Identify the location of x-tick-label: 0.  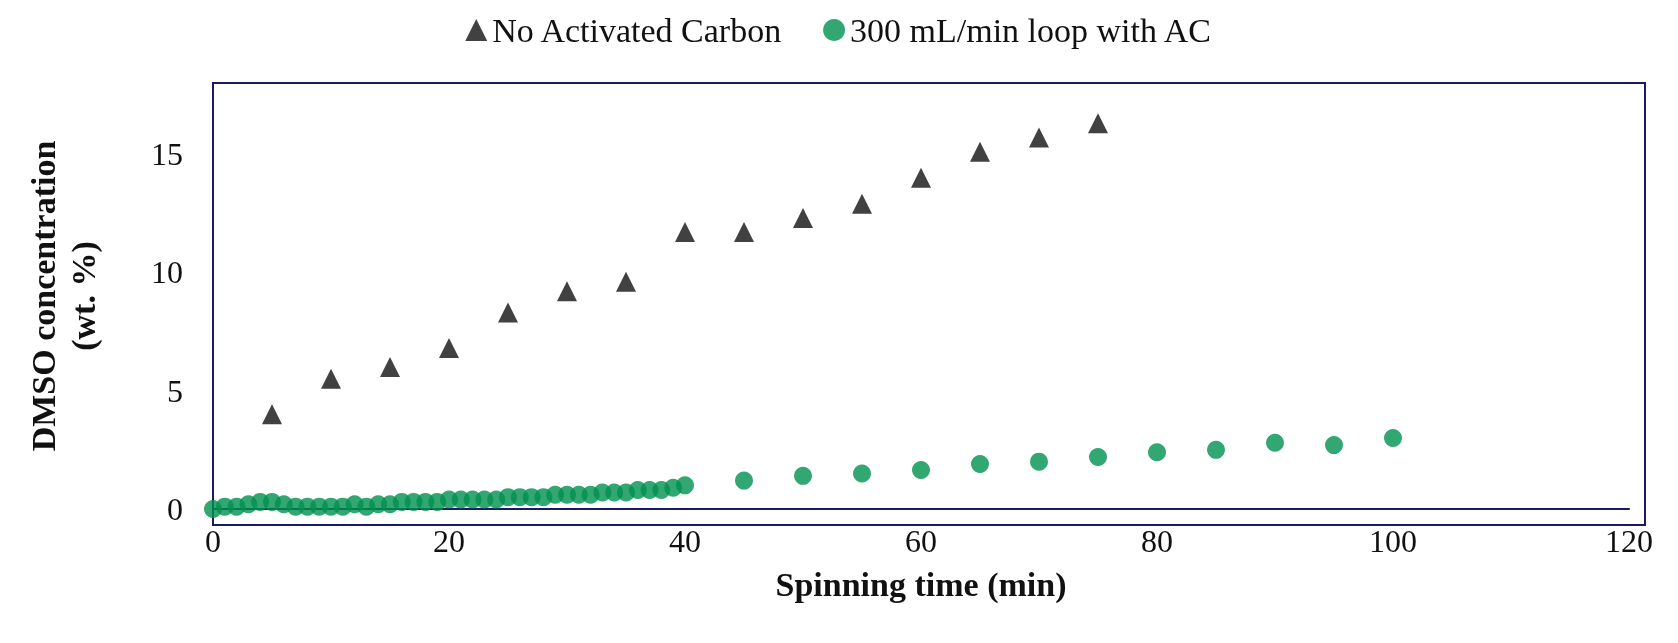
(213, 541).